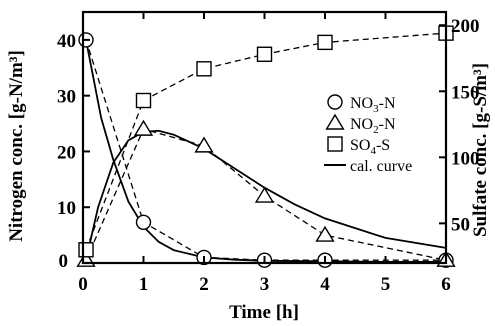  I want to click on legend-marker-triangle, so click(335, 121).